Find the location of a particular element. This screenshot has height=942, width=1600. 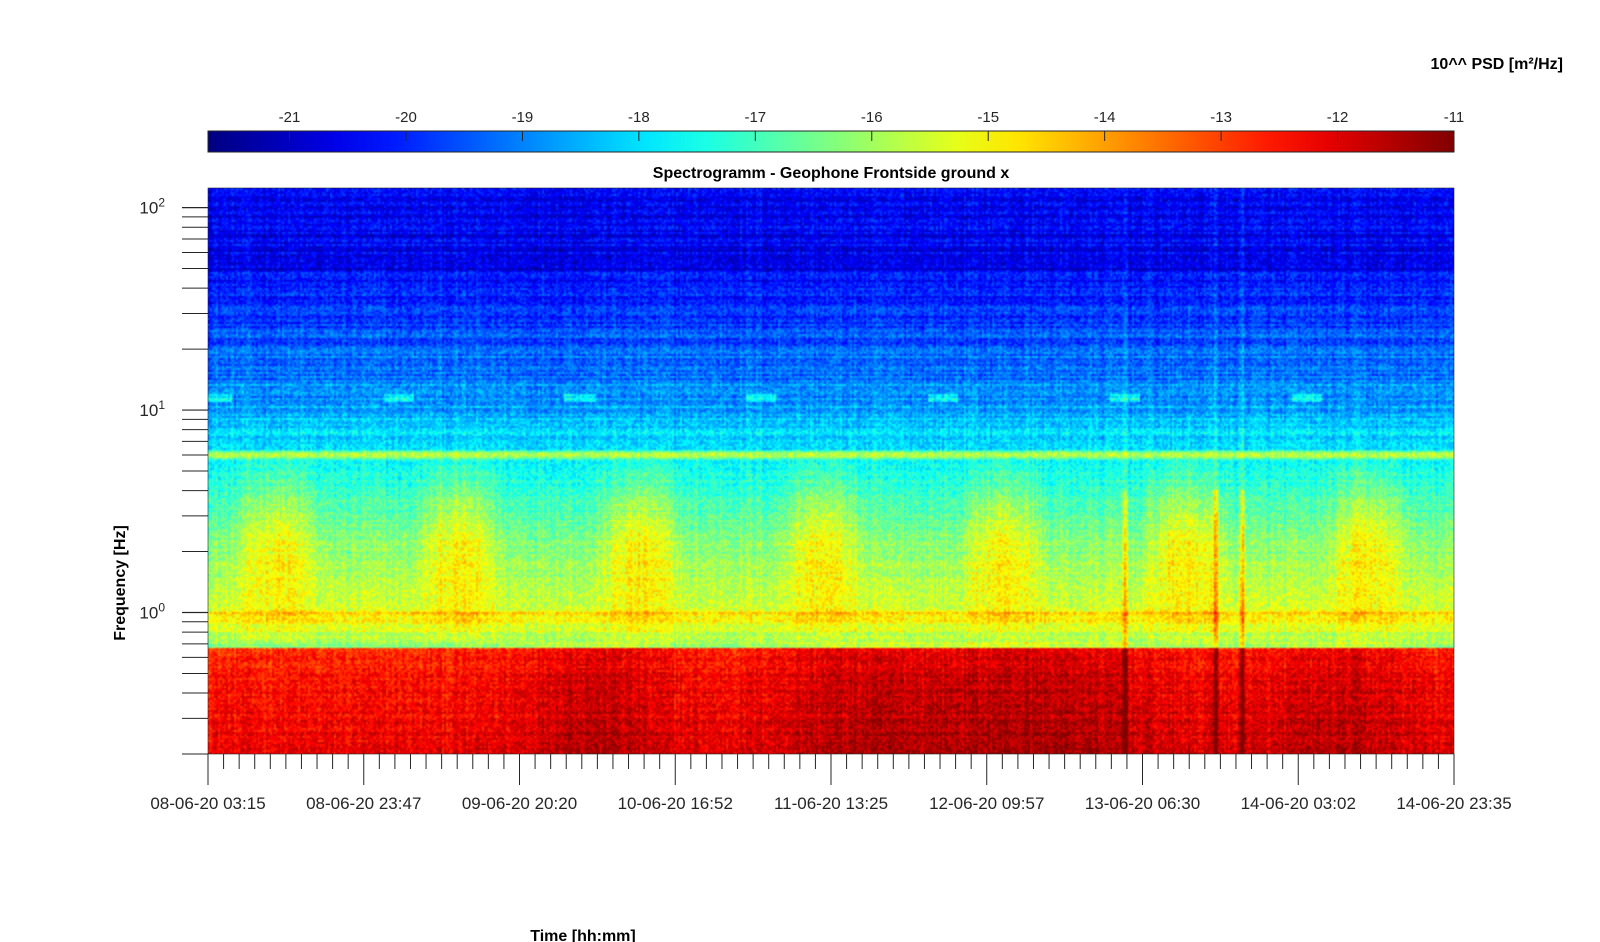

x-tick-label: 14-06-20 03:02 is located at coordinates (1298, 803).